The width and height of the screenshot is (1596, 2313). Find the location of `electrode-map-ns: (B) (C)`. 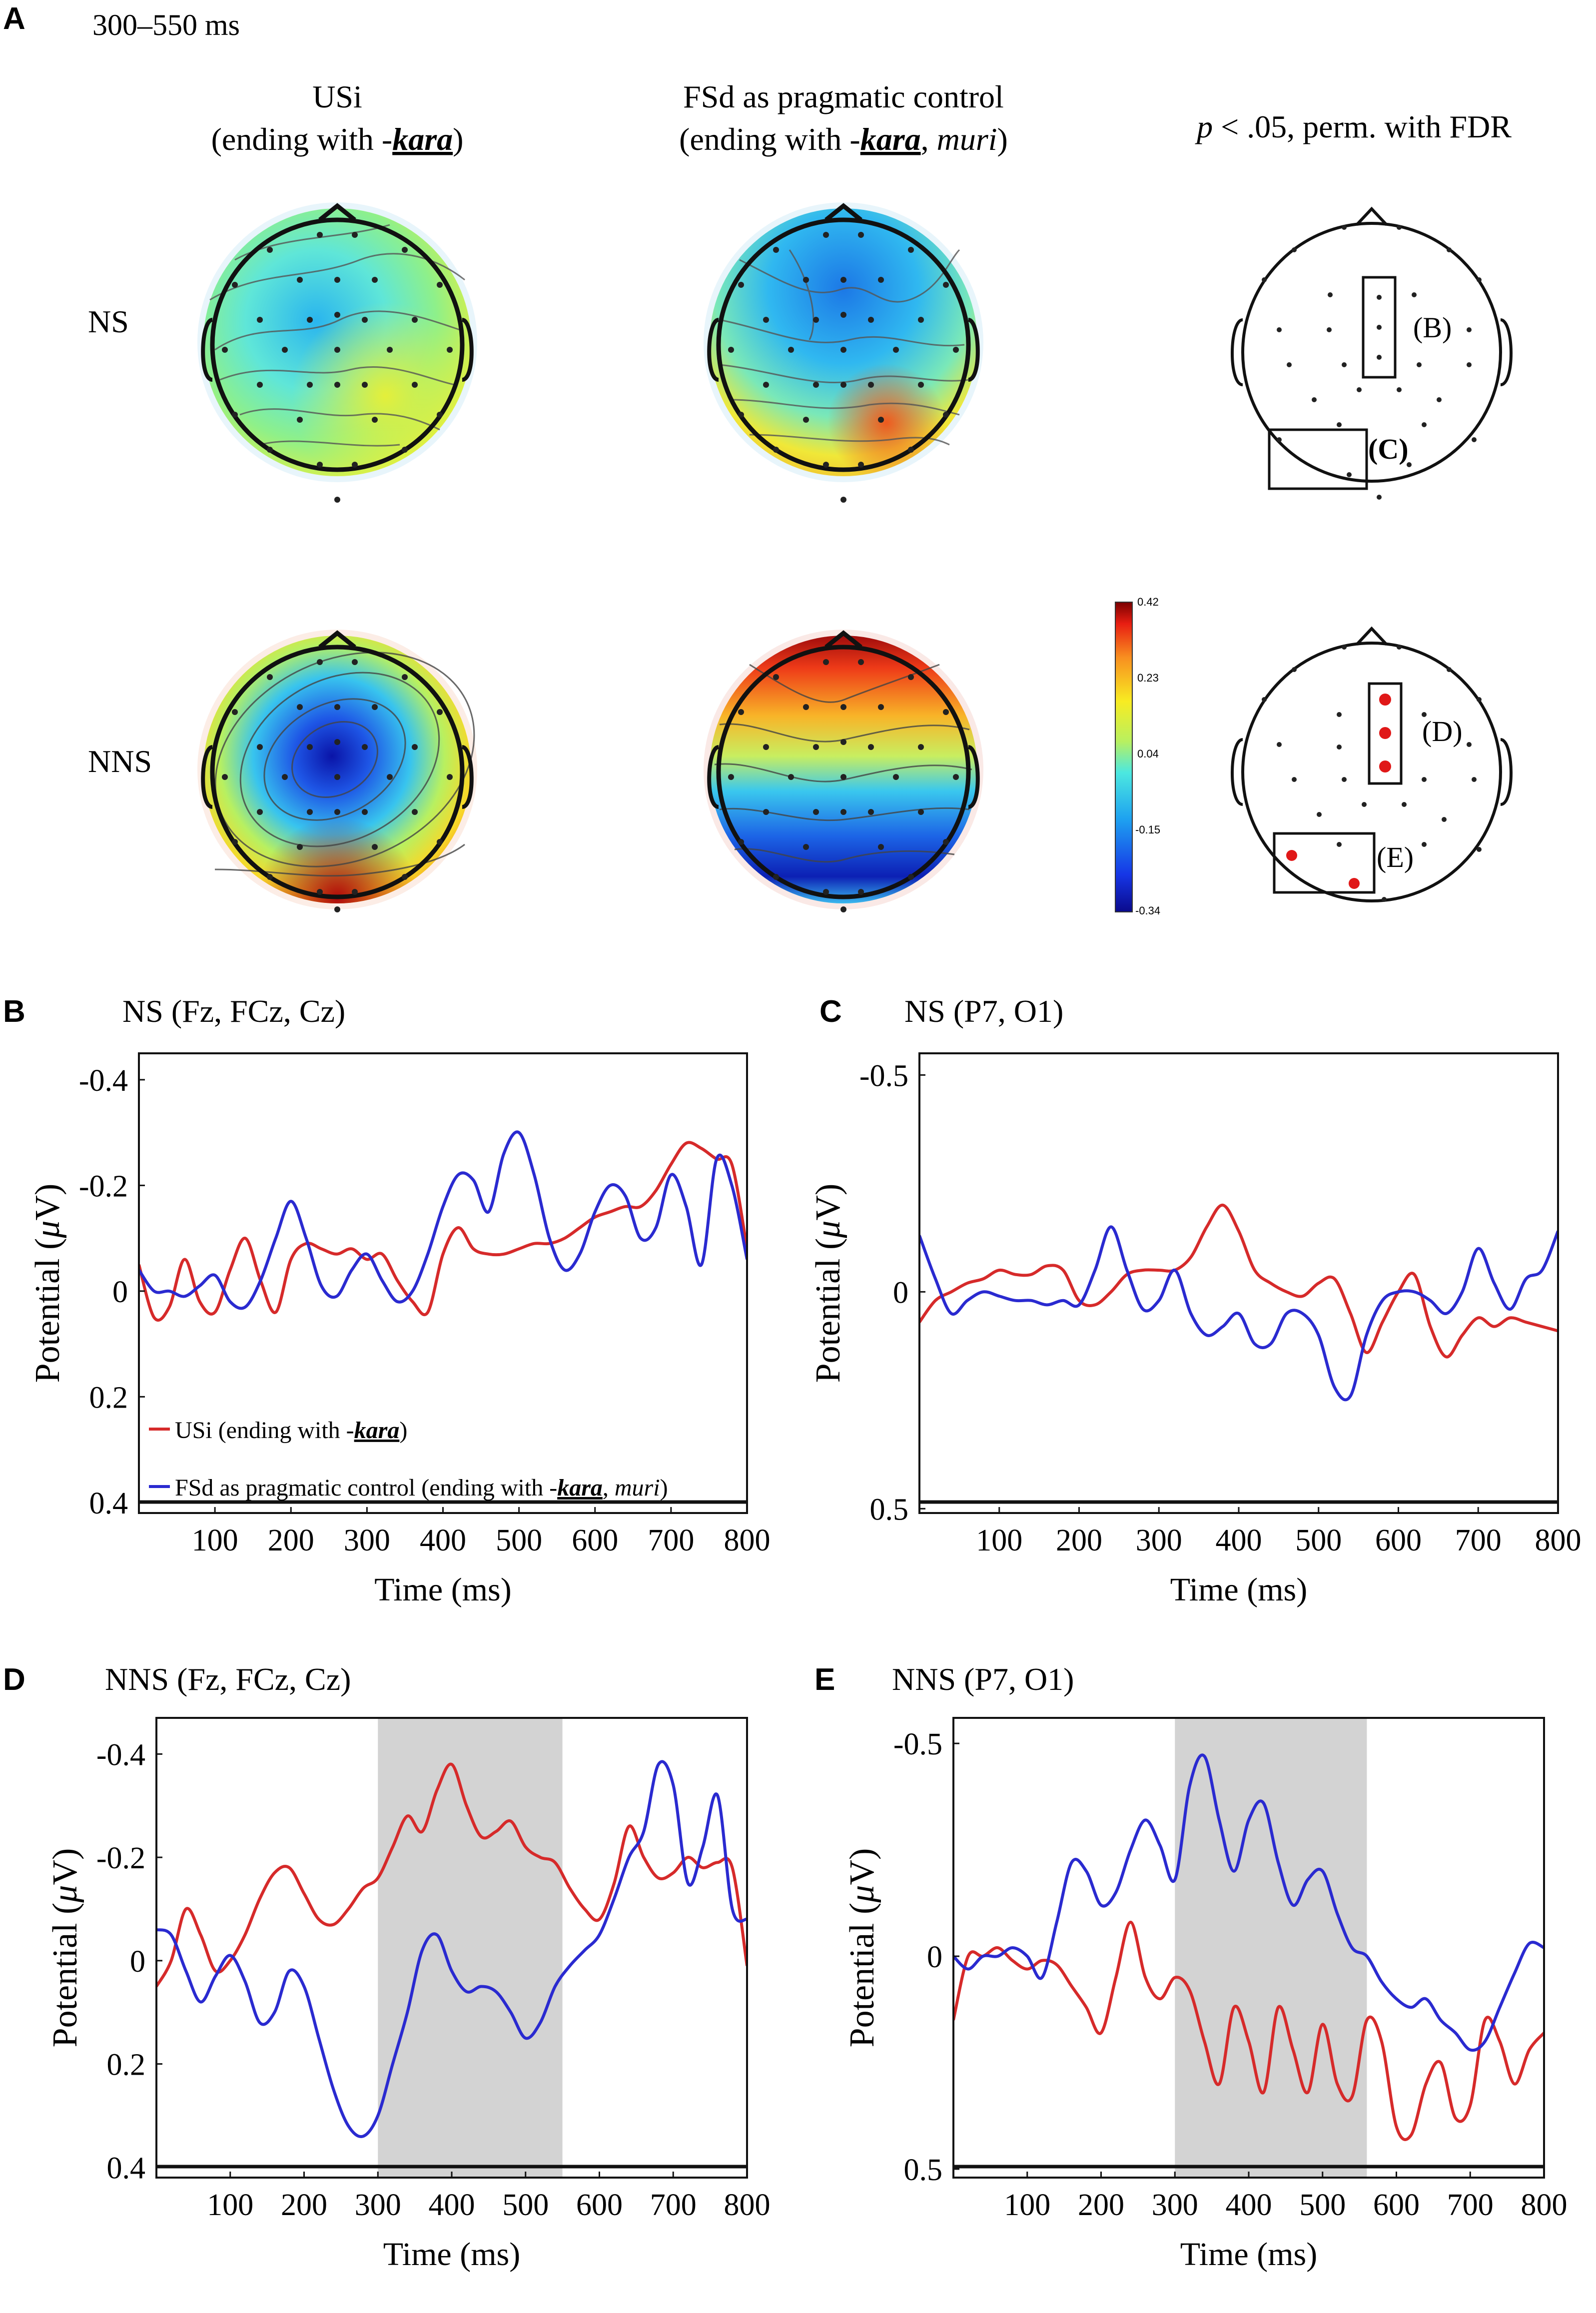

electrode-map-ns: (B) (C) is located at coordinates (1372, 353).